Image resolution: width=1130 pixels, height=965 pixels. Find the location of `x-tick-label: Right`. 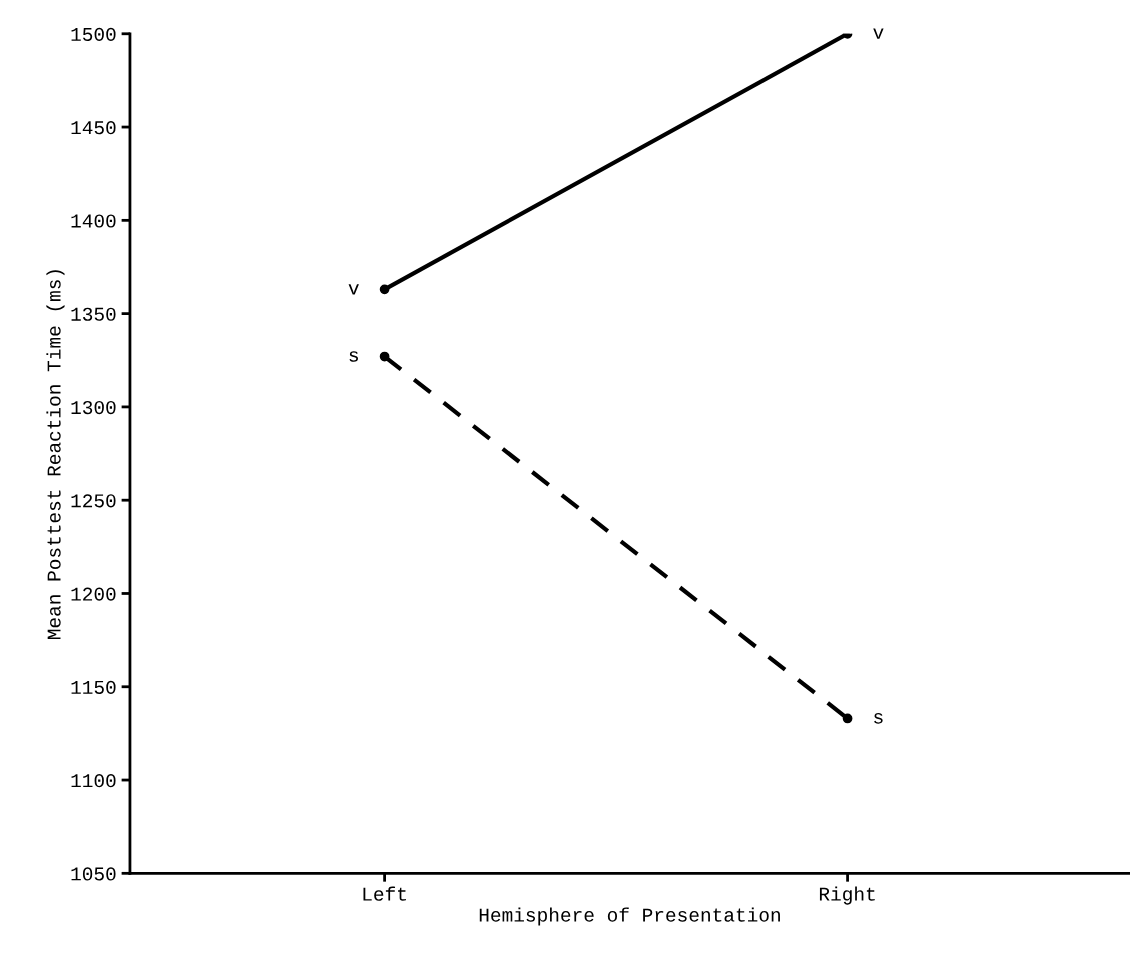

x-tick-label: Right is located at coordinates (847, 895).